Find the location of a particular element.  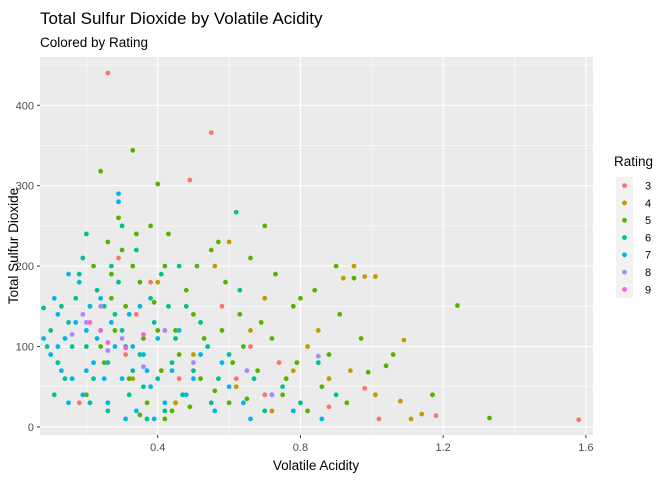

legend-label-rating-4: 4 is located at coordinates (648, 204).